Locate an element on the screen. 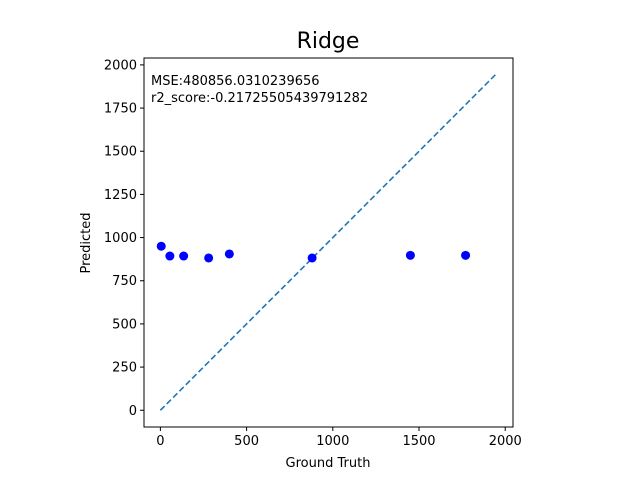 The width and height of the screenshot is (640, 480). x-tick-label: 2000 is located at coordinates (505, 441).